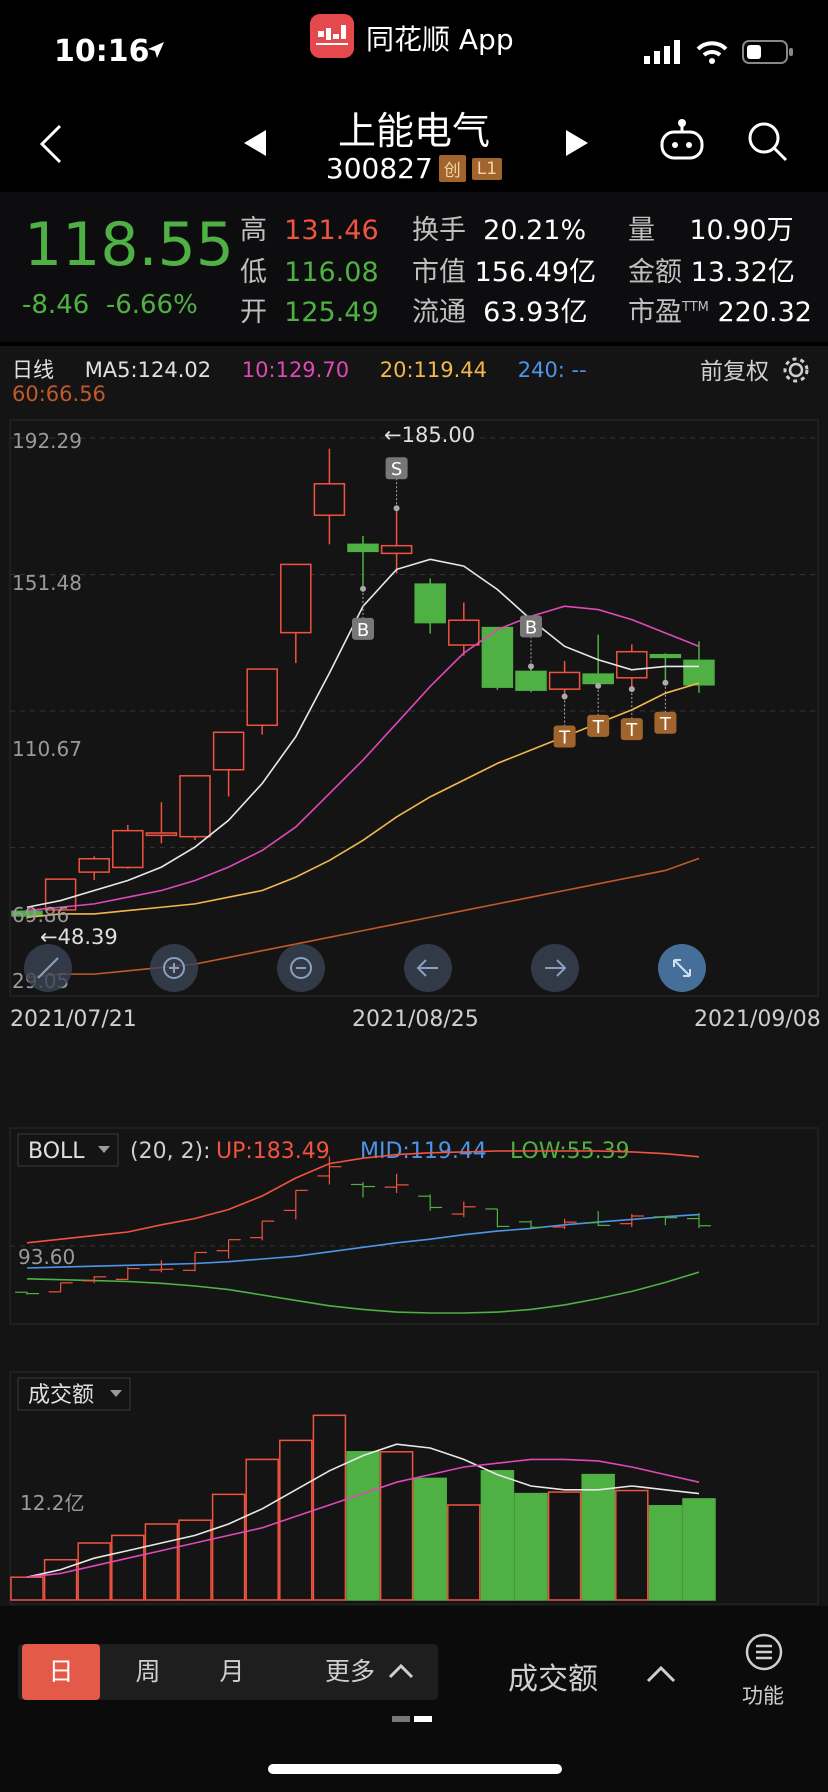 This screenshot has height=1792, width=828. Describe the element at coordinates (429, 435) in the screenshot. I see `high-annotation: ←185.00` at that location.